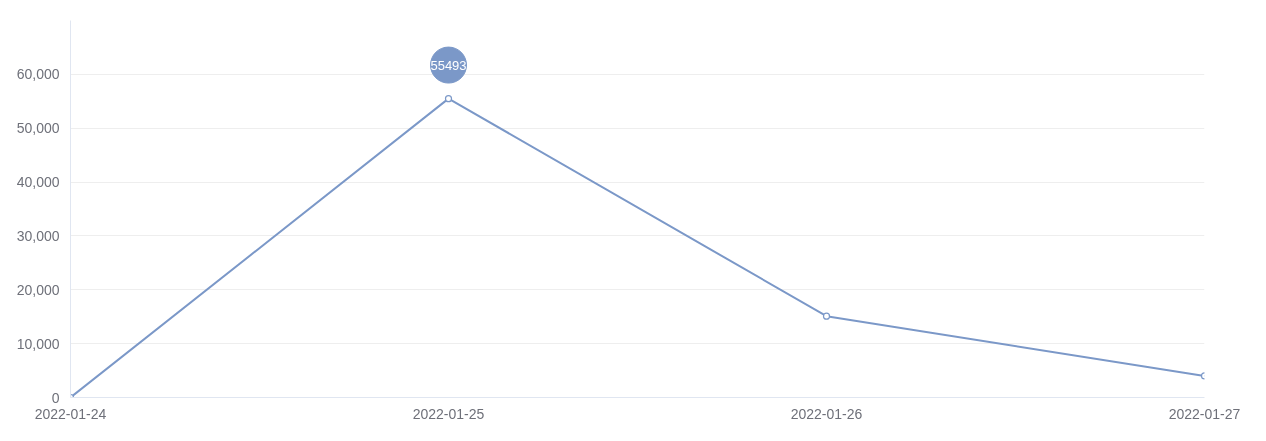 Image resolution: width=1266 pixels, height=441 pixels. I want to click on y-tick-label: 30,000, so click(38, 235).